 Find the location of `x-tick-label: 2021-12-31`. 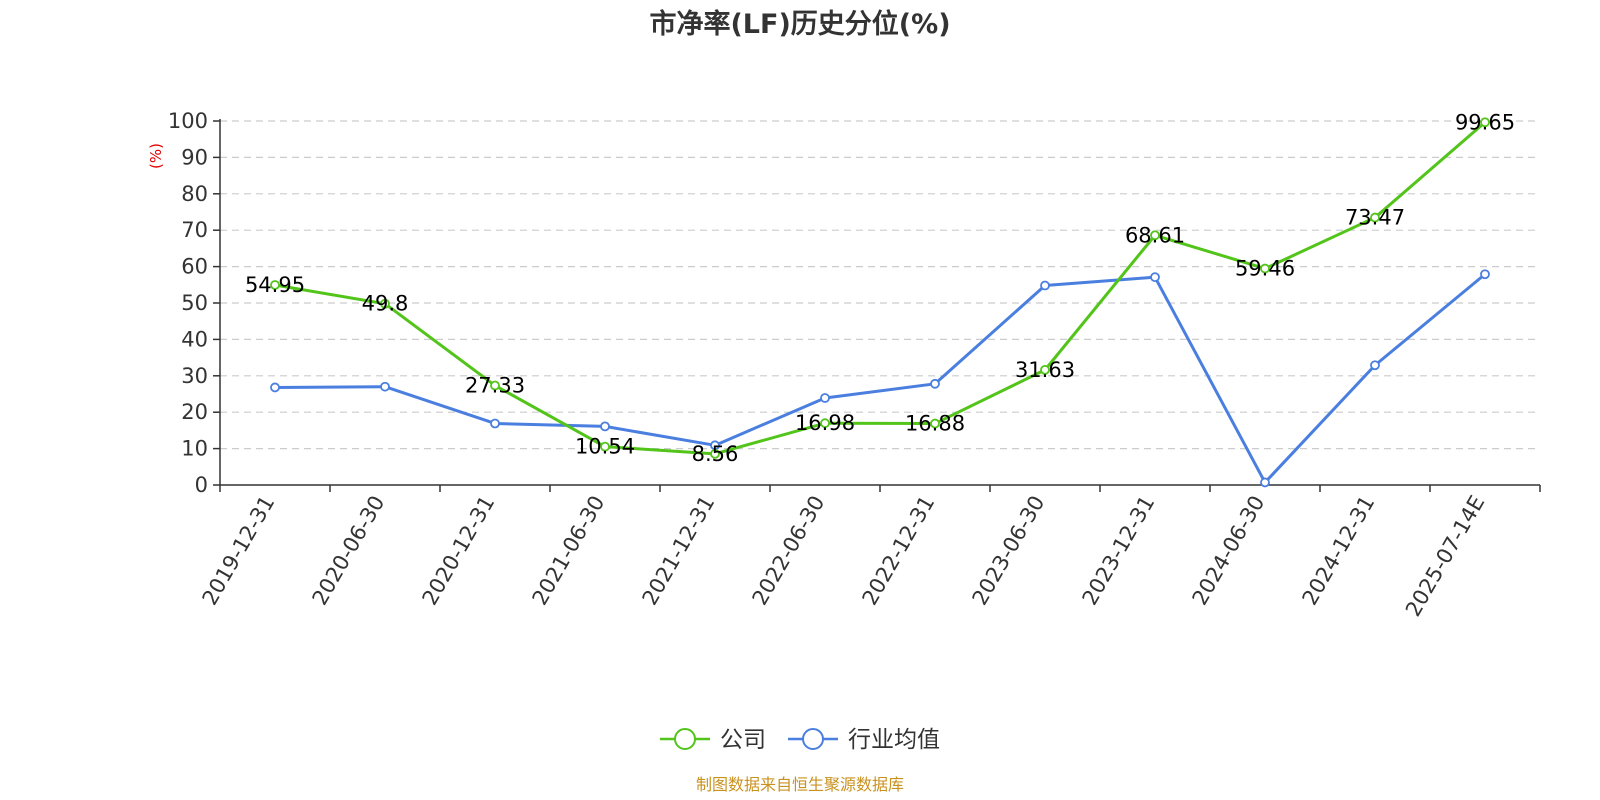

x-tick-label: 2021-12-31 is located at coordinates (679, 551).